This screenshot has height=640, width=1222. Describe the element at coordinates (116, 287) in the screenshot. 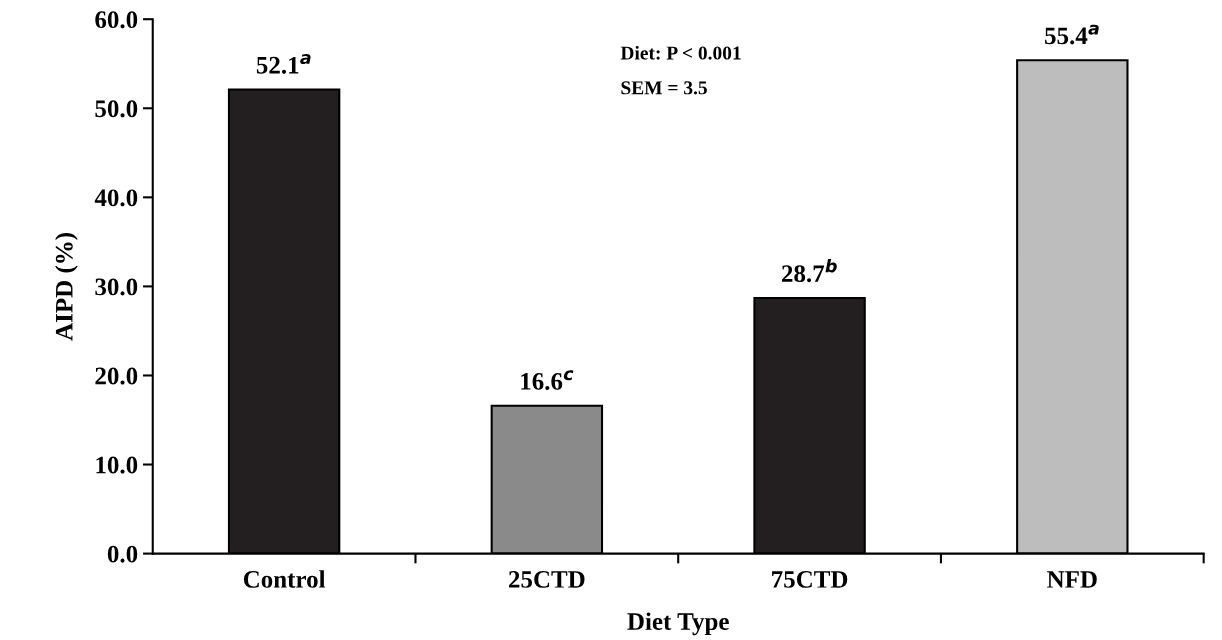

I see `y-tick-label: 30.0` at that location.